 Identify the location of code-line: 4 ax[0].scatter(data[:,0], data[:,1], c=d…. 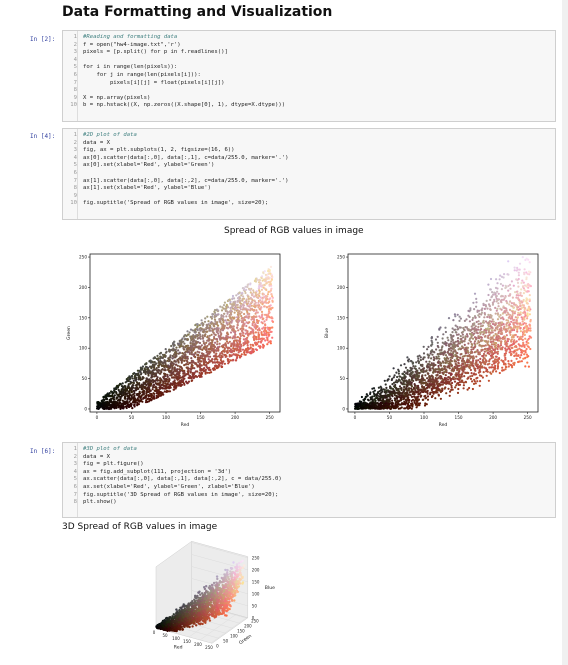
(309, 159).